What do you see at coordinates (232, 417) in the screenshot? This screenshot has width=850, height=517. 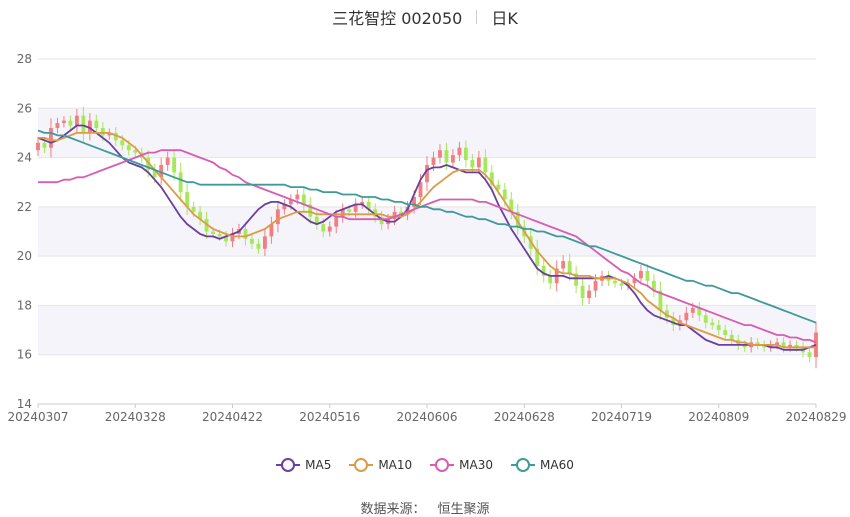 I see `x-tick-label: 20240422` at bounding box center [232, 417].